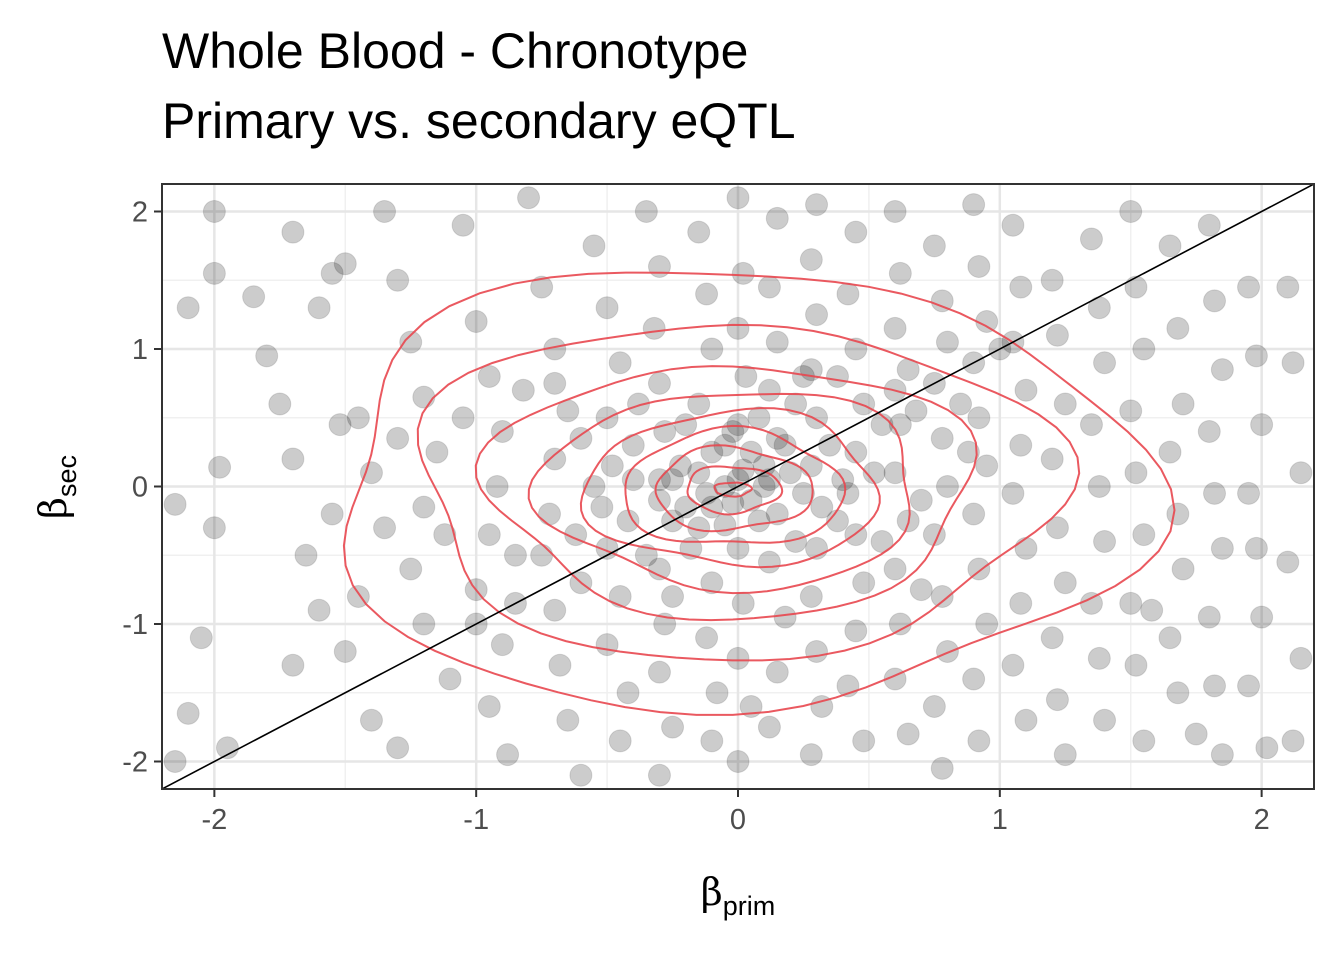 The width and height of the screenshot is (1344, 960). I want to click on x-tick-label: 2, so click(1262, 820).